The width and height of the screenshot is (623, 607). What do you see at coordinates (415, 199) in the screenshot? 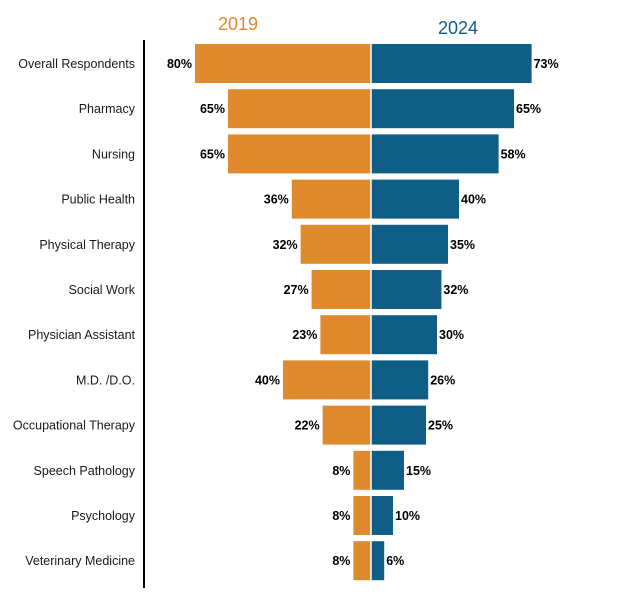
I see `bar-2024-public-health` at bounding box center [415, 199].